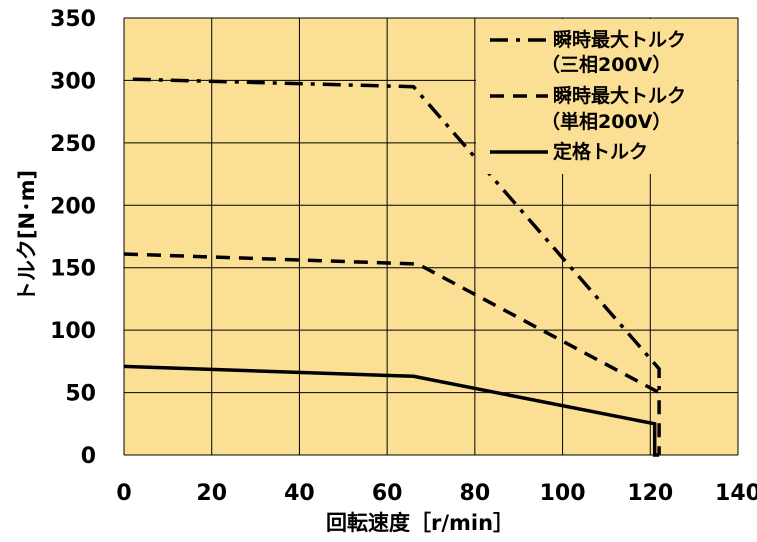 This screenshot has height=542, width=757. Describe the element at coordinates (73, 144) in the screenshot. I see `y-tick-label-5: 250` at that location.